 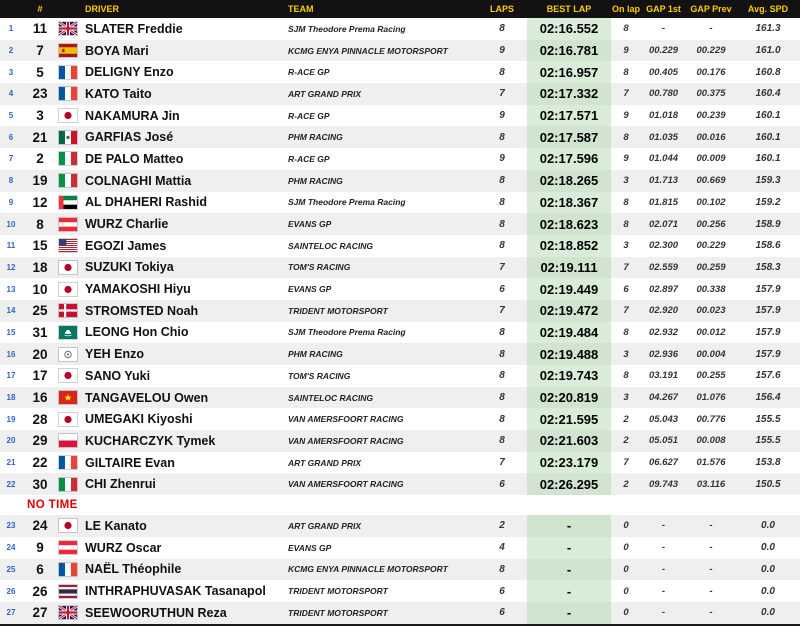 What do you see at coordinates (11, 29) in the screenshot?
I see `position-cell: 1` at bounding box center [11, 29].